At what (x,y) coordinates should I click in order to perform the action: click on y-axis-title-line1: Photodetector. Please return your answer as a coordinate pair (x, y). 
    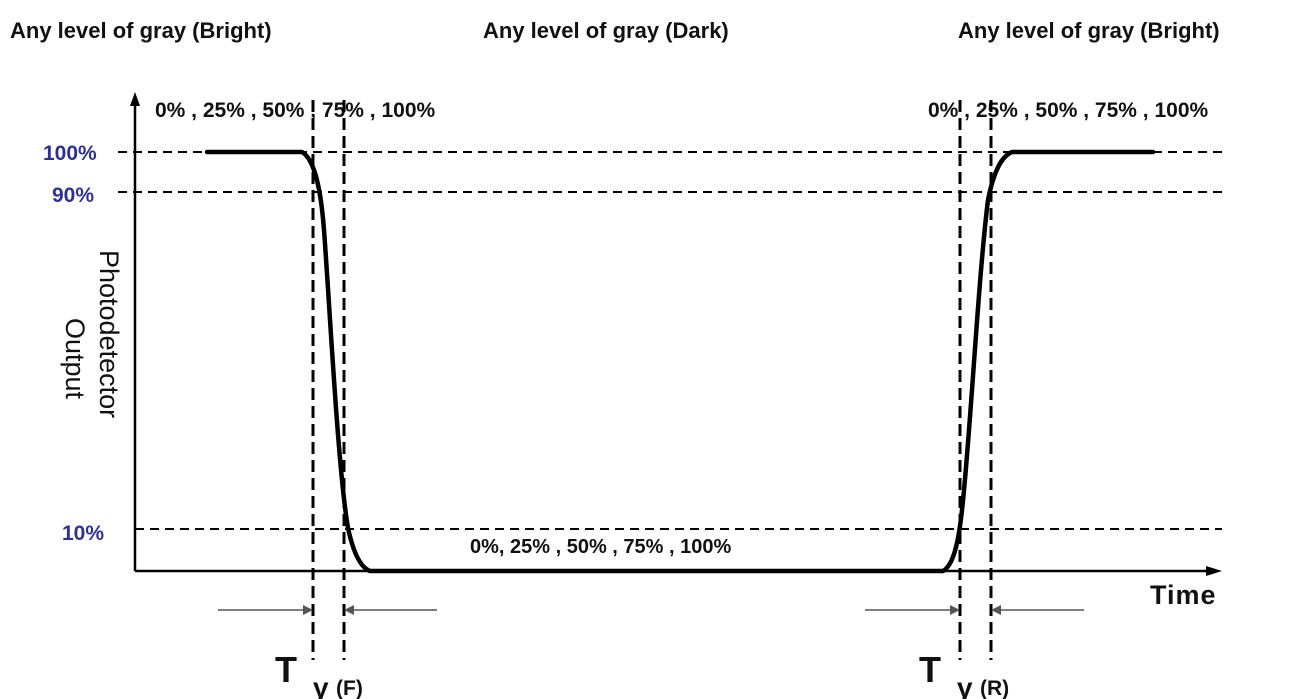
    Looking at the image, I should click on (109, 334).